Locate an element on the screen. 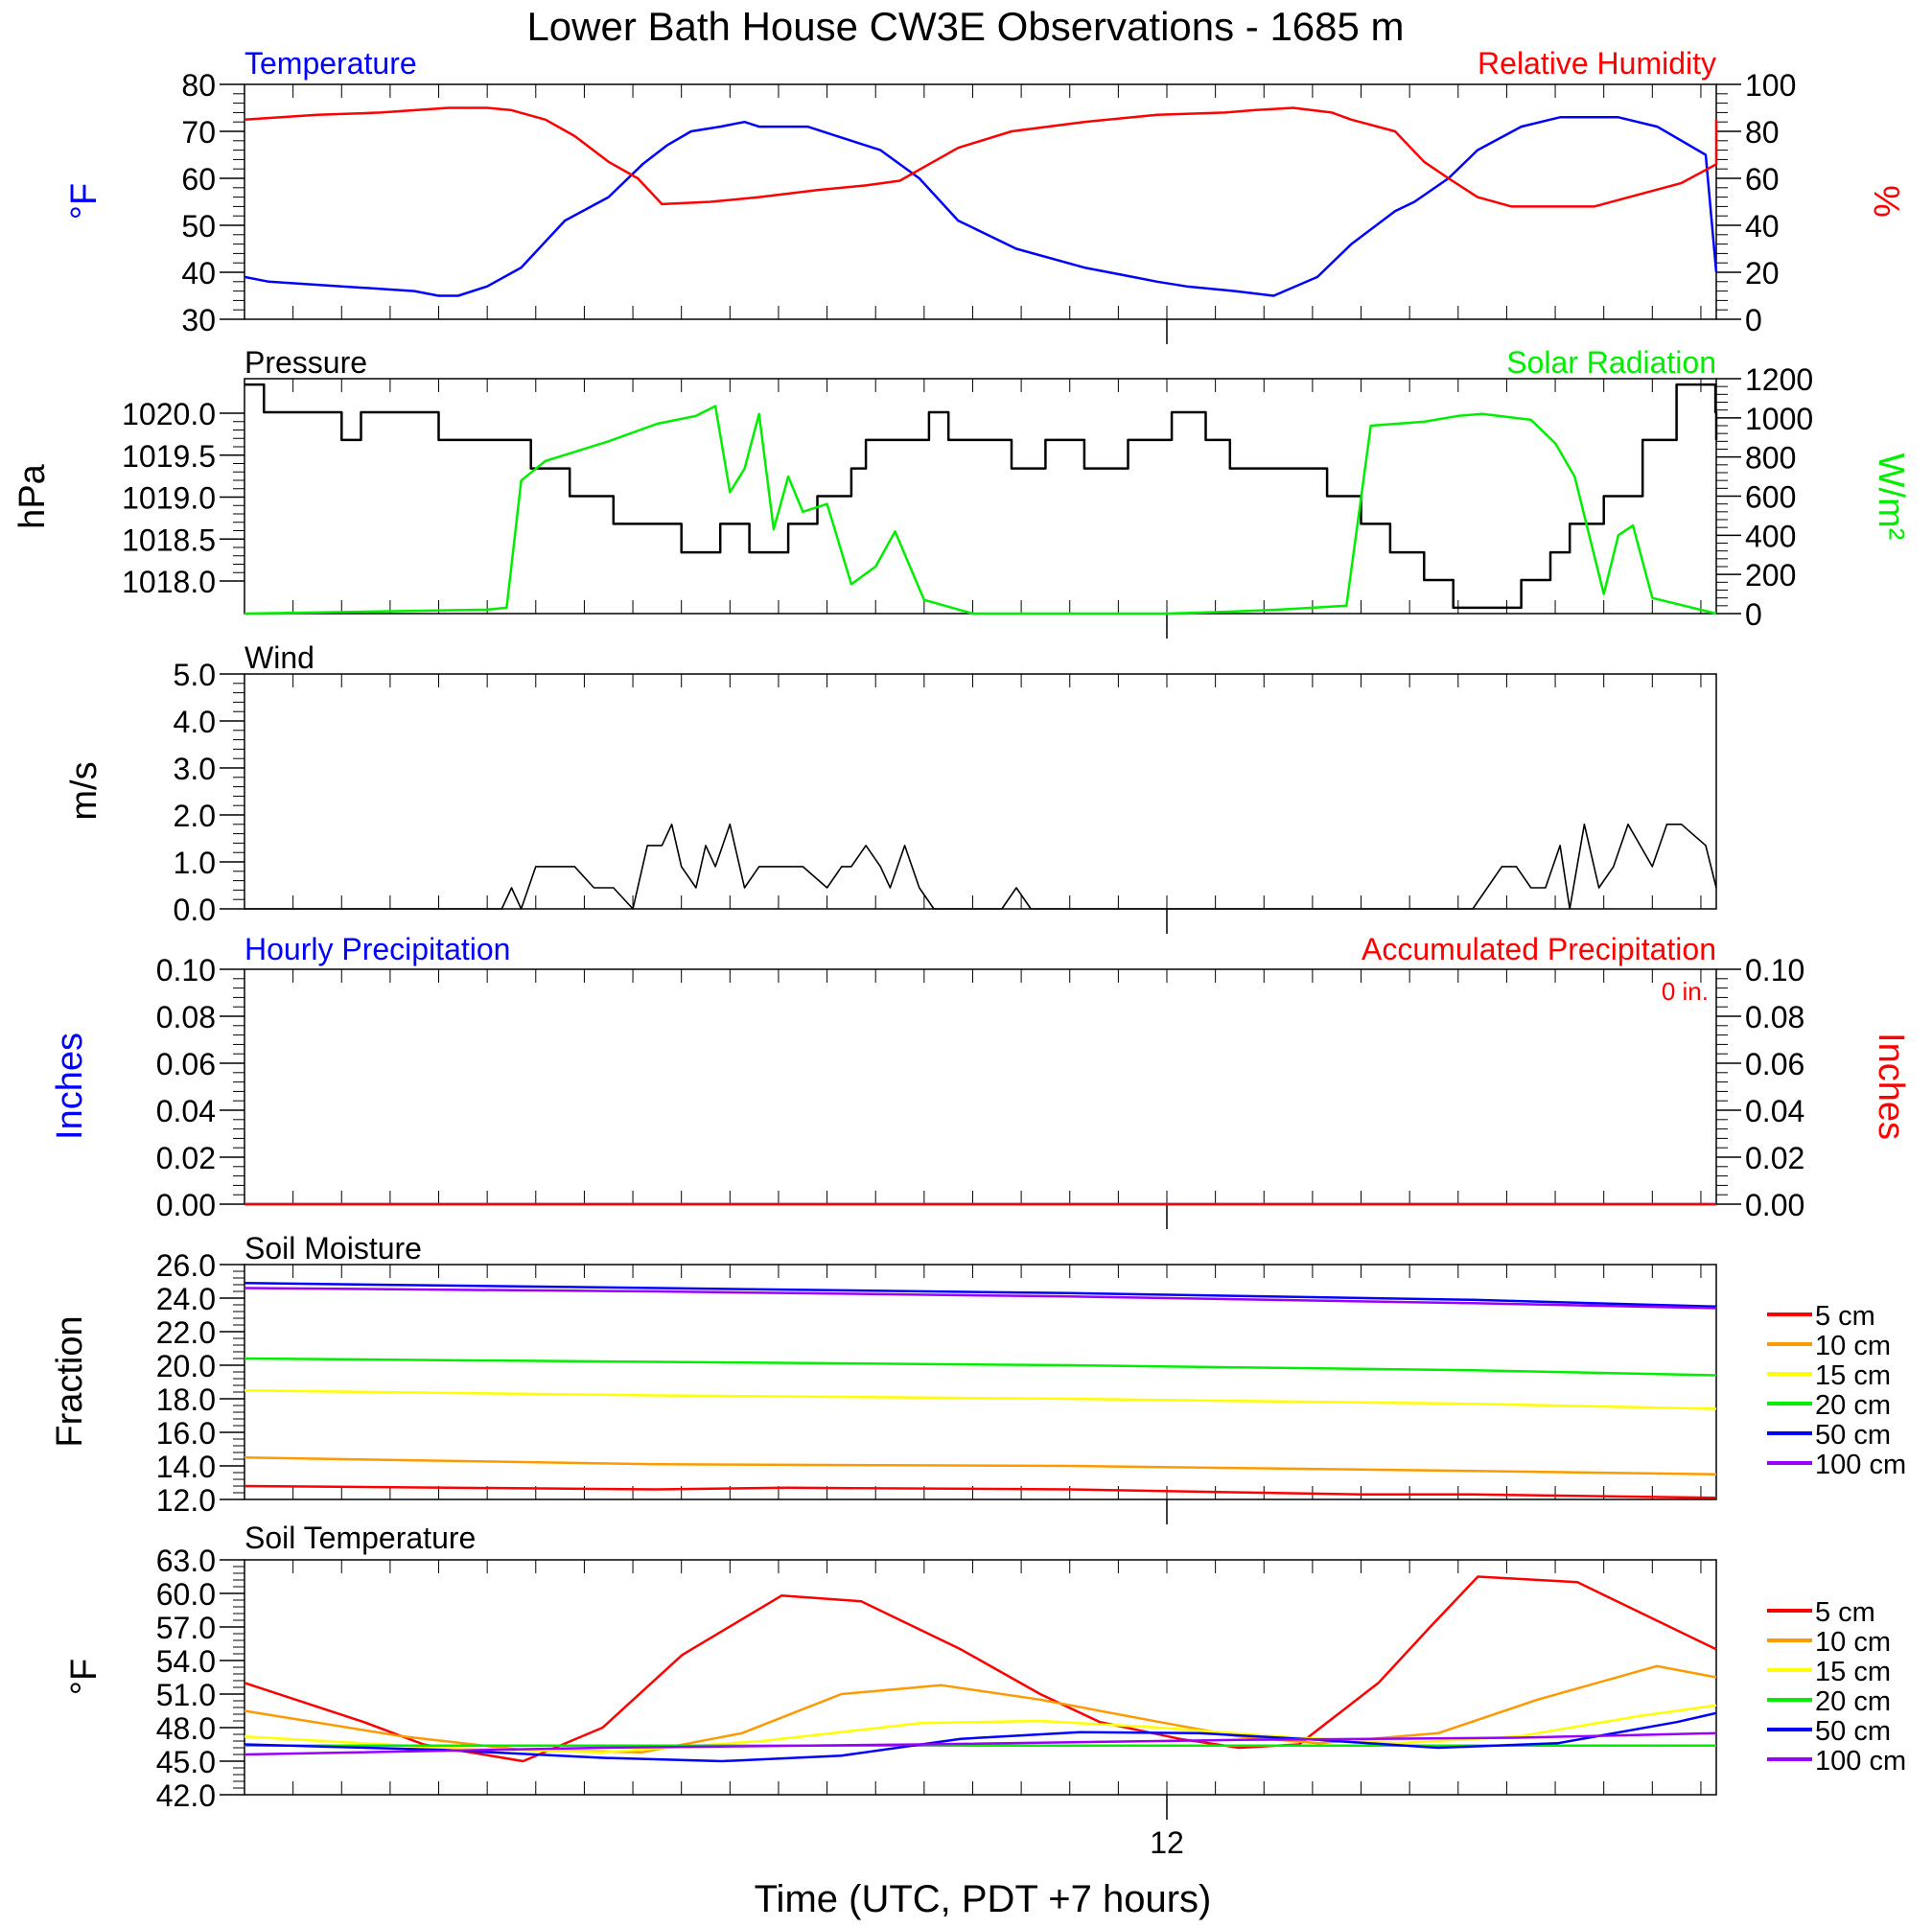 The width and height of the screenshot is (1932, 1928). solar-tick-label: 1200 is located at coordinates (1779, 379).